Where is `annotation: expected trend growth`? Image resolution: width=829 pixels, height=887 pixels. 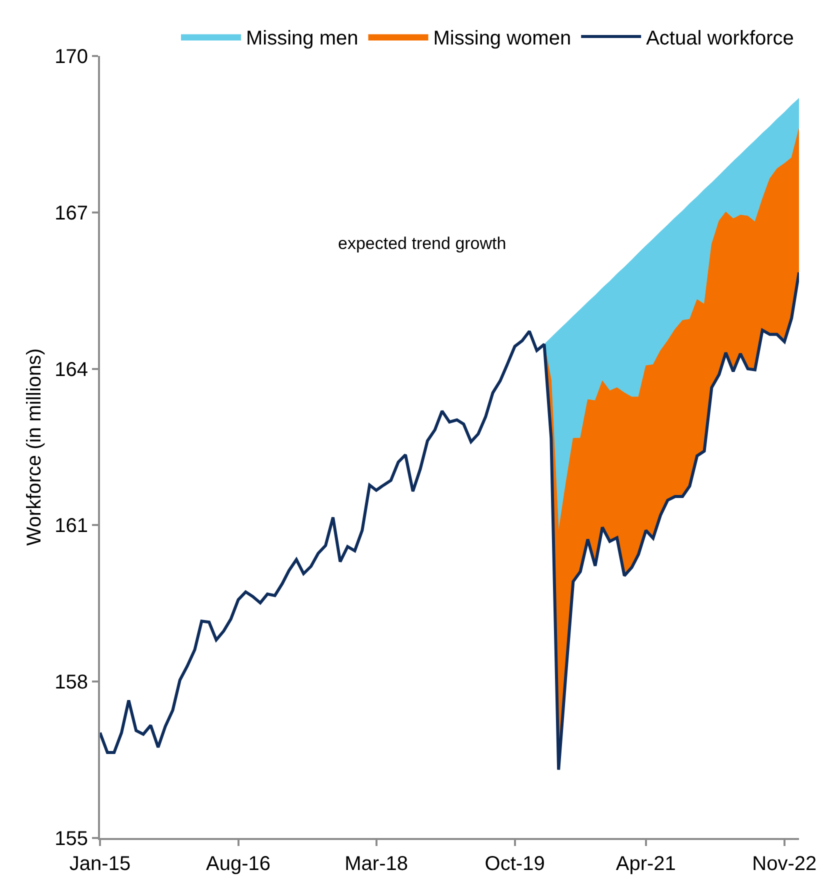 annotation: expected trend growth is located at coordinates (422, 243).